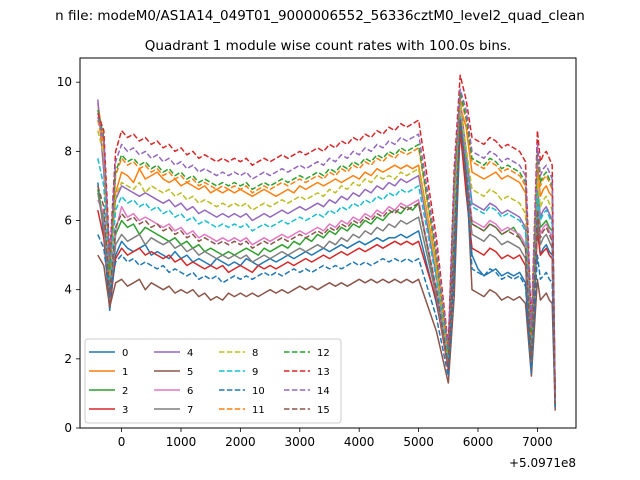 The image size is (640, 480). I want to click on legend-label-3: 3, so click(125, 410).